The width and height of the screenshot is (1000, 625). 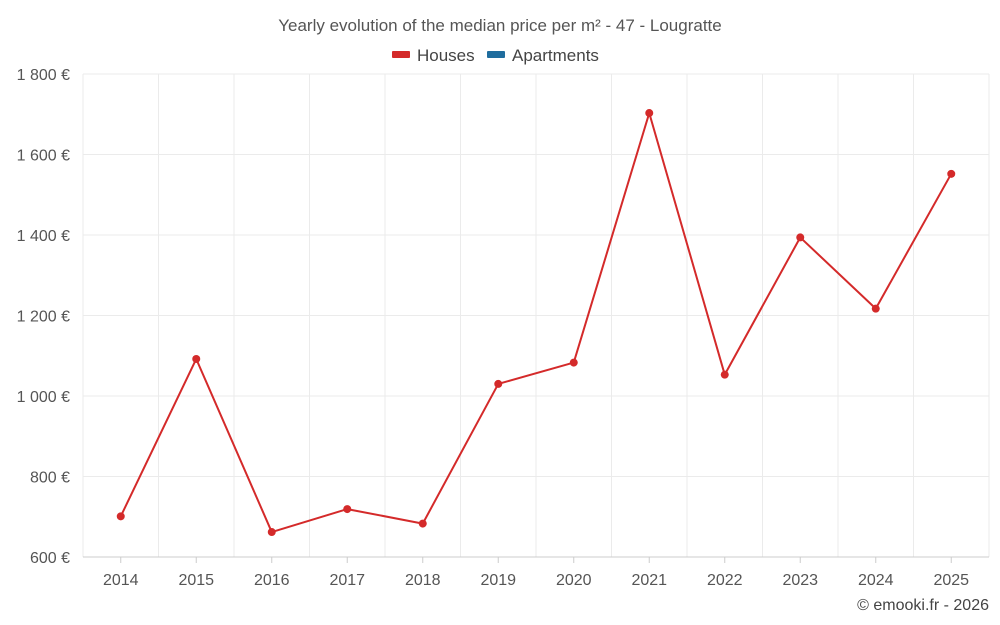 I want to click on y-tick-label: 1 600 €, so click(x=43, y=156).